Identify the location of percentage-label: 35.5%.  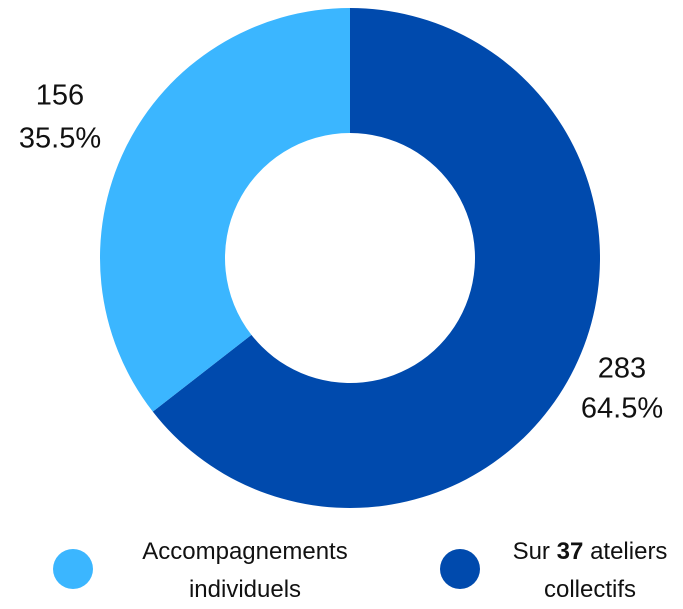
(60, 139).